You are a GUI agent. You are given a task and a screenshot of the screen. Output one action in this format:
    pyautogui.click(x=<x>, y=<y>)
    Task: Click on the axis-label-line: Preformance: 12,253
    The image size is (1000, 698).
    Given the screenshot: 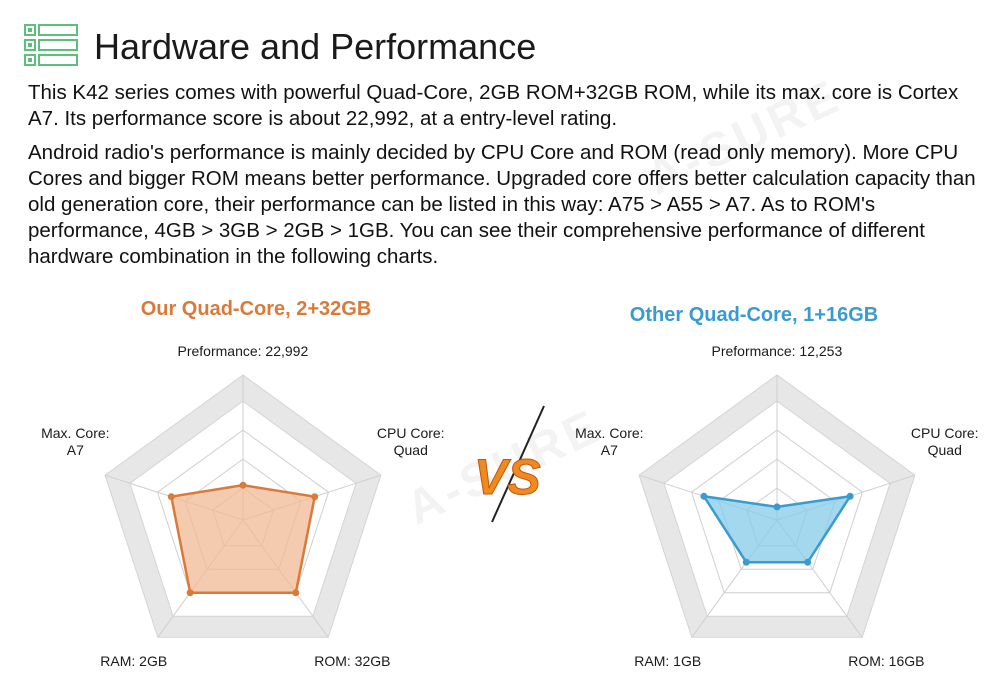 What is the action you would take?
    pyautogui.click(x=777, y=350)
    